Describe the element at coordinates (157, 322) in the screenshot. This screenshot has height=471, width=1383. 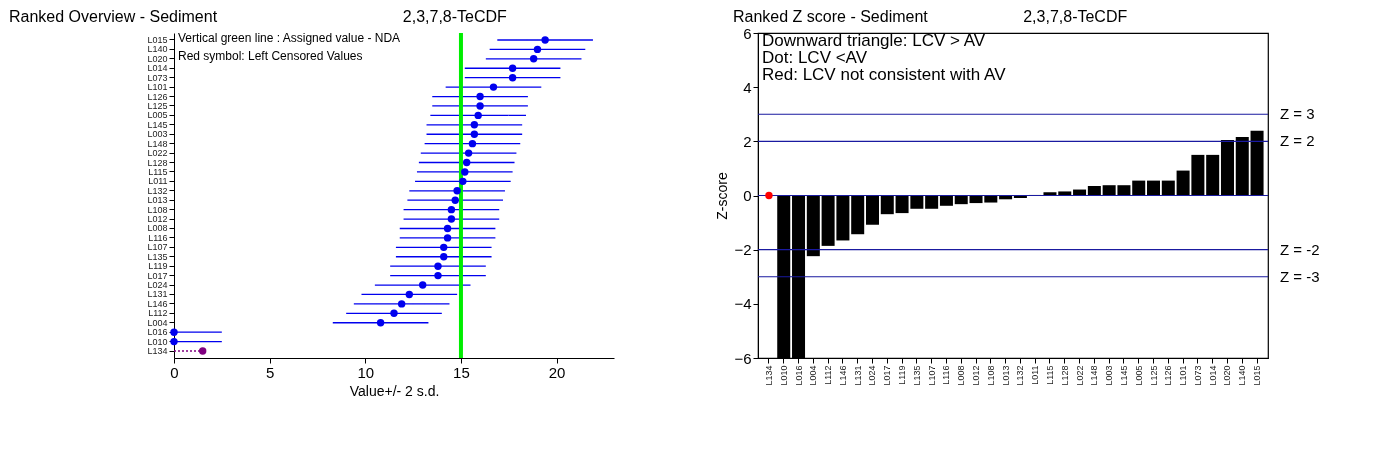
I see `y-tick-label: L004` at that location.